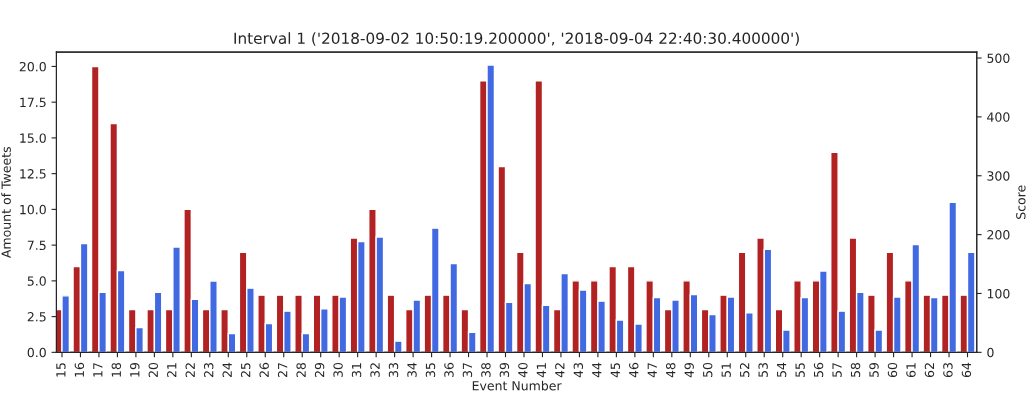 The width and height of the screenshot is (1026, 395). I want to click on x-tick-label: 45, so click(615, 370).